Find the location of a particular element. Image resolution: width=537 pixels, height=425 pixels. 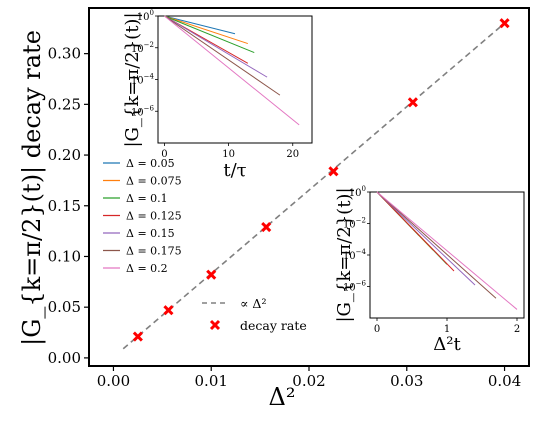

main-x-axis-title-text: Δ² is located at coordinates (282, 397).